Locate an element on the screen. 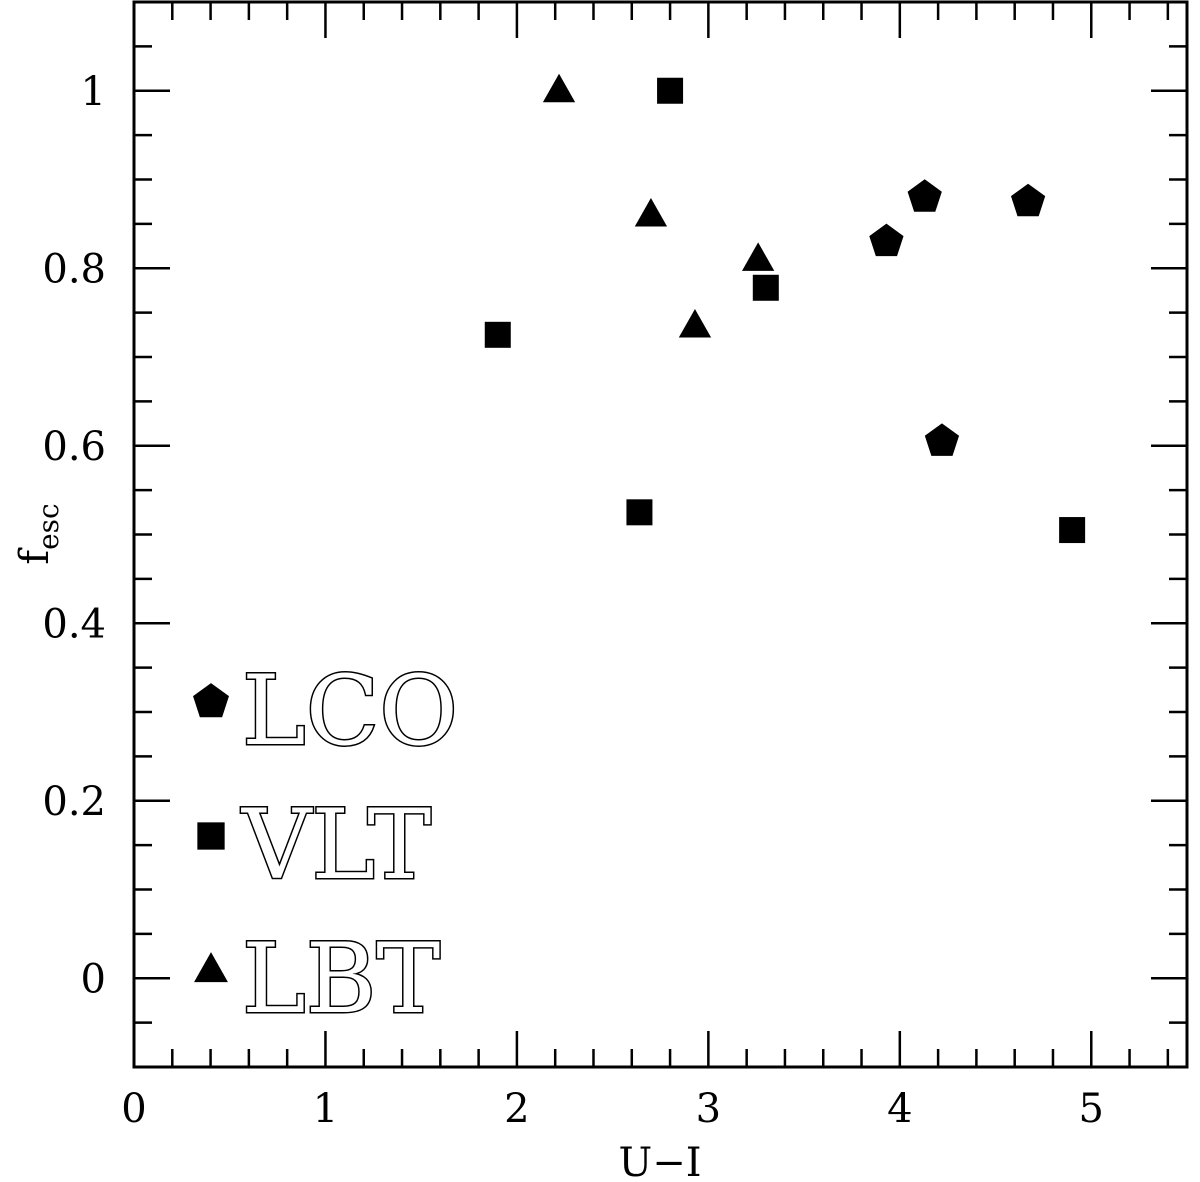 This screenshot has width=1200, height=1182. legend-marker-lco is located at coordinates (211, 700).